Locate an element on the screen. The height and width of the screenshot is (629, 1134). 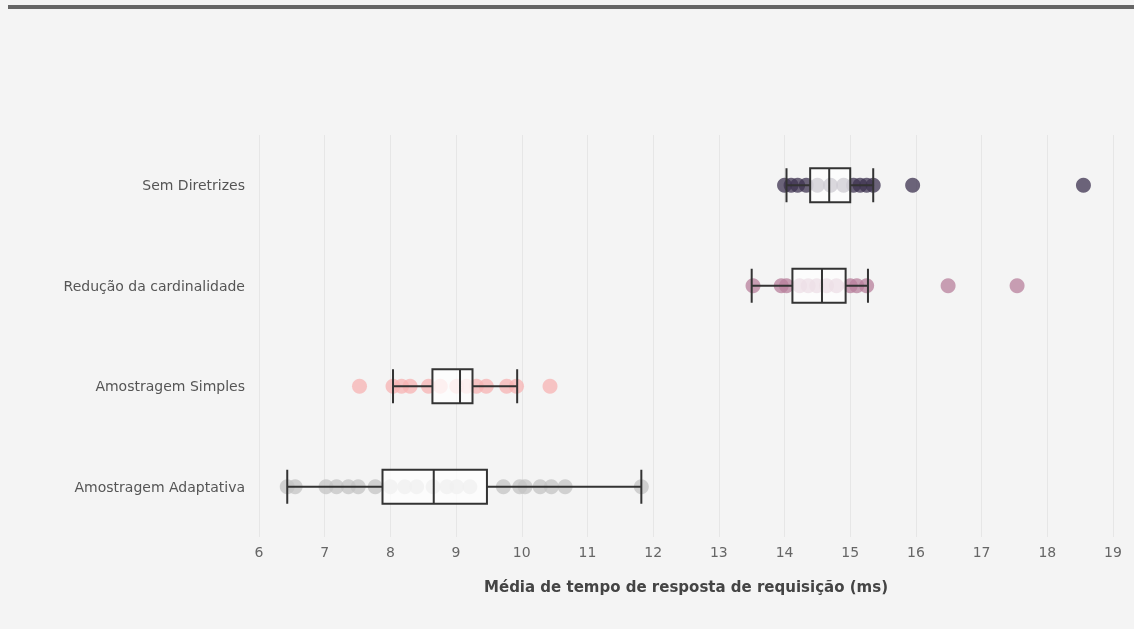
x-tick-label: 7 is located at coordinates (325, 552).